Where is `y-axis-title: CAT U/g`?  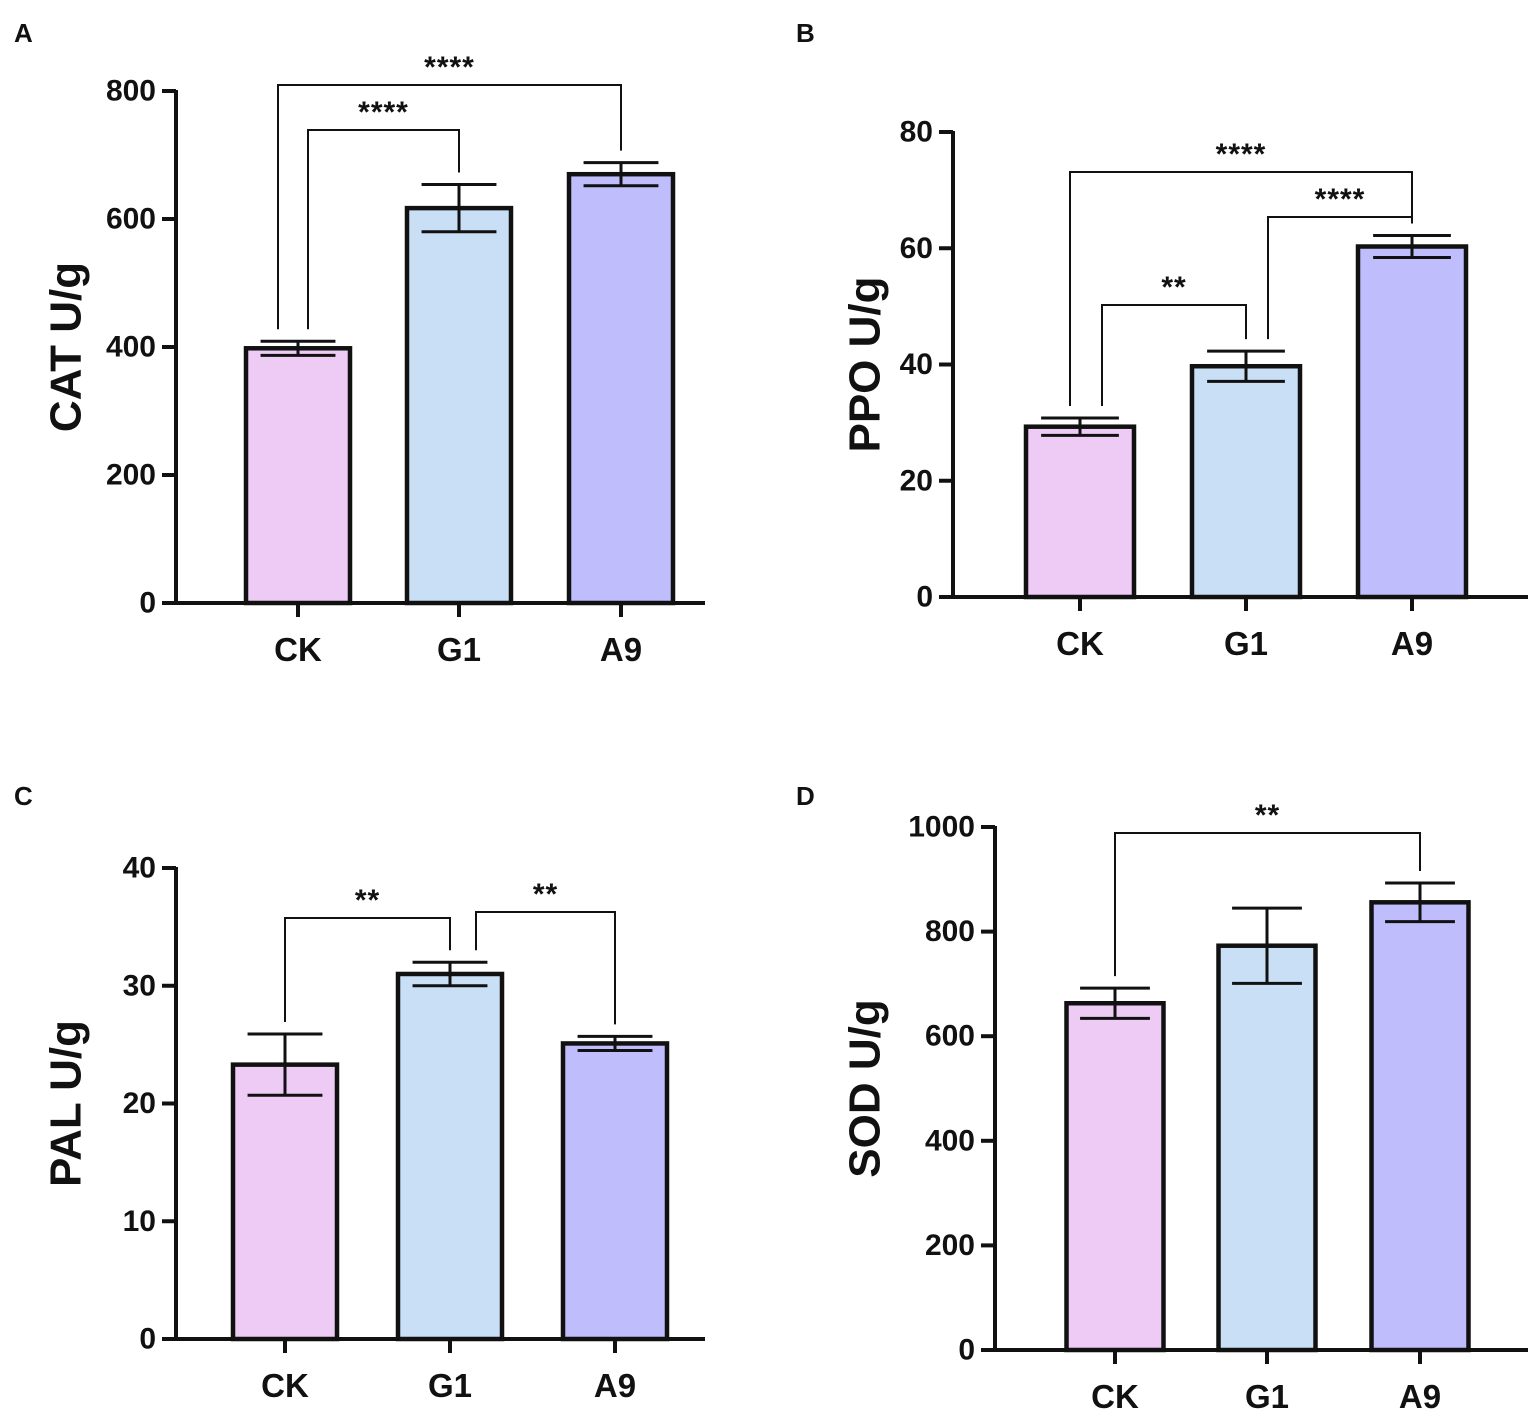 y-axis-title: CAT U/g is located at coordinates (66, 347).